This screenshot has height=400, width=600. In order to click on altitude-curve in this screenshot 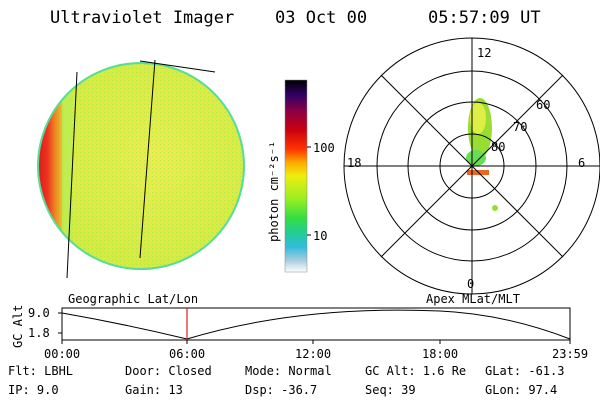, I will do `click(316, 324)`.